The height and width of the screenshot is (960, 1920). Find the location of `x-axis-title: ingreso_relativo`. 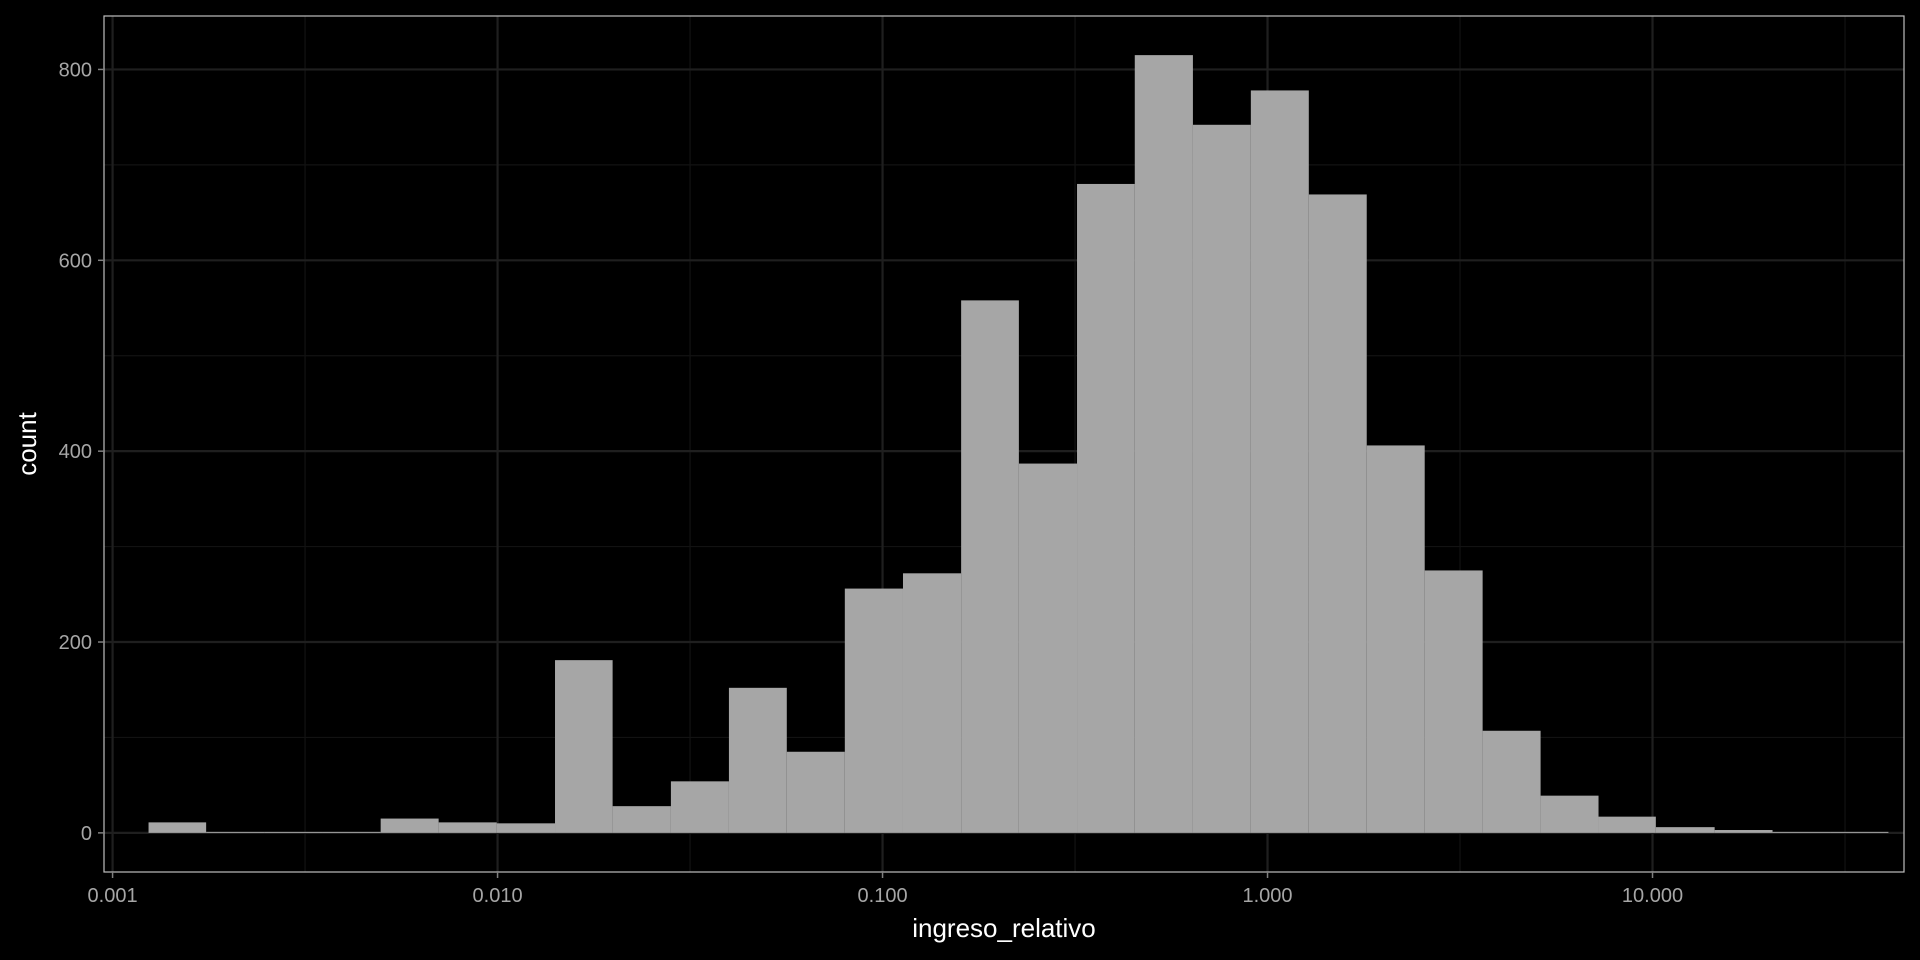

x-axis-title: ingreso_relativo is located at coordinates (1004, 928).